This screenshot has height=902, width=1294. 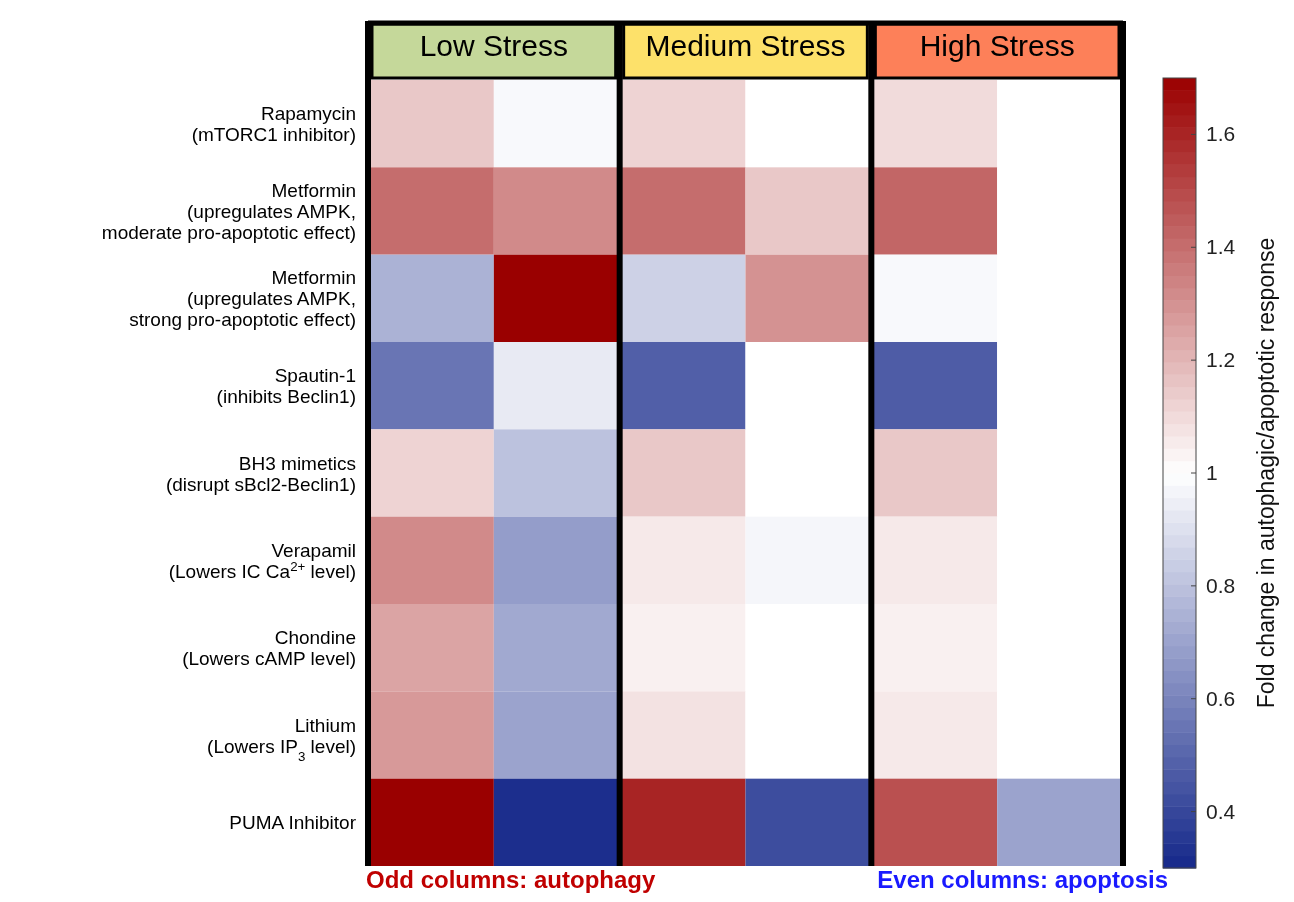 What do you see at coordinates (260, 473) in the screenshot?
I see `y-tick-label: BH3 mimetics (disrupt sBcl2-Beclin1)` at bounding box center [260, 473].